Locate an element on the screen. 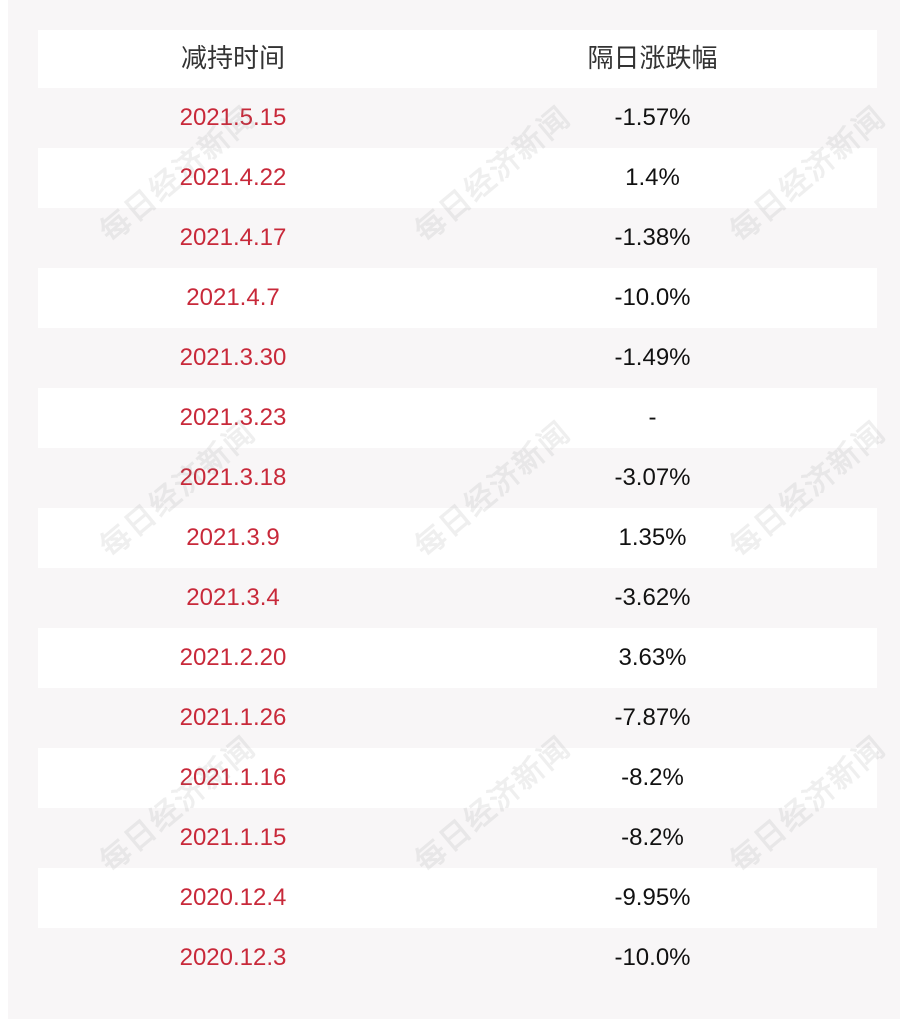 Image resolution: width=900 pixels, height=1019 pixels. table-header-row: 减持时间 隔日涨跌幅 is located at coordinates (457, 59).